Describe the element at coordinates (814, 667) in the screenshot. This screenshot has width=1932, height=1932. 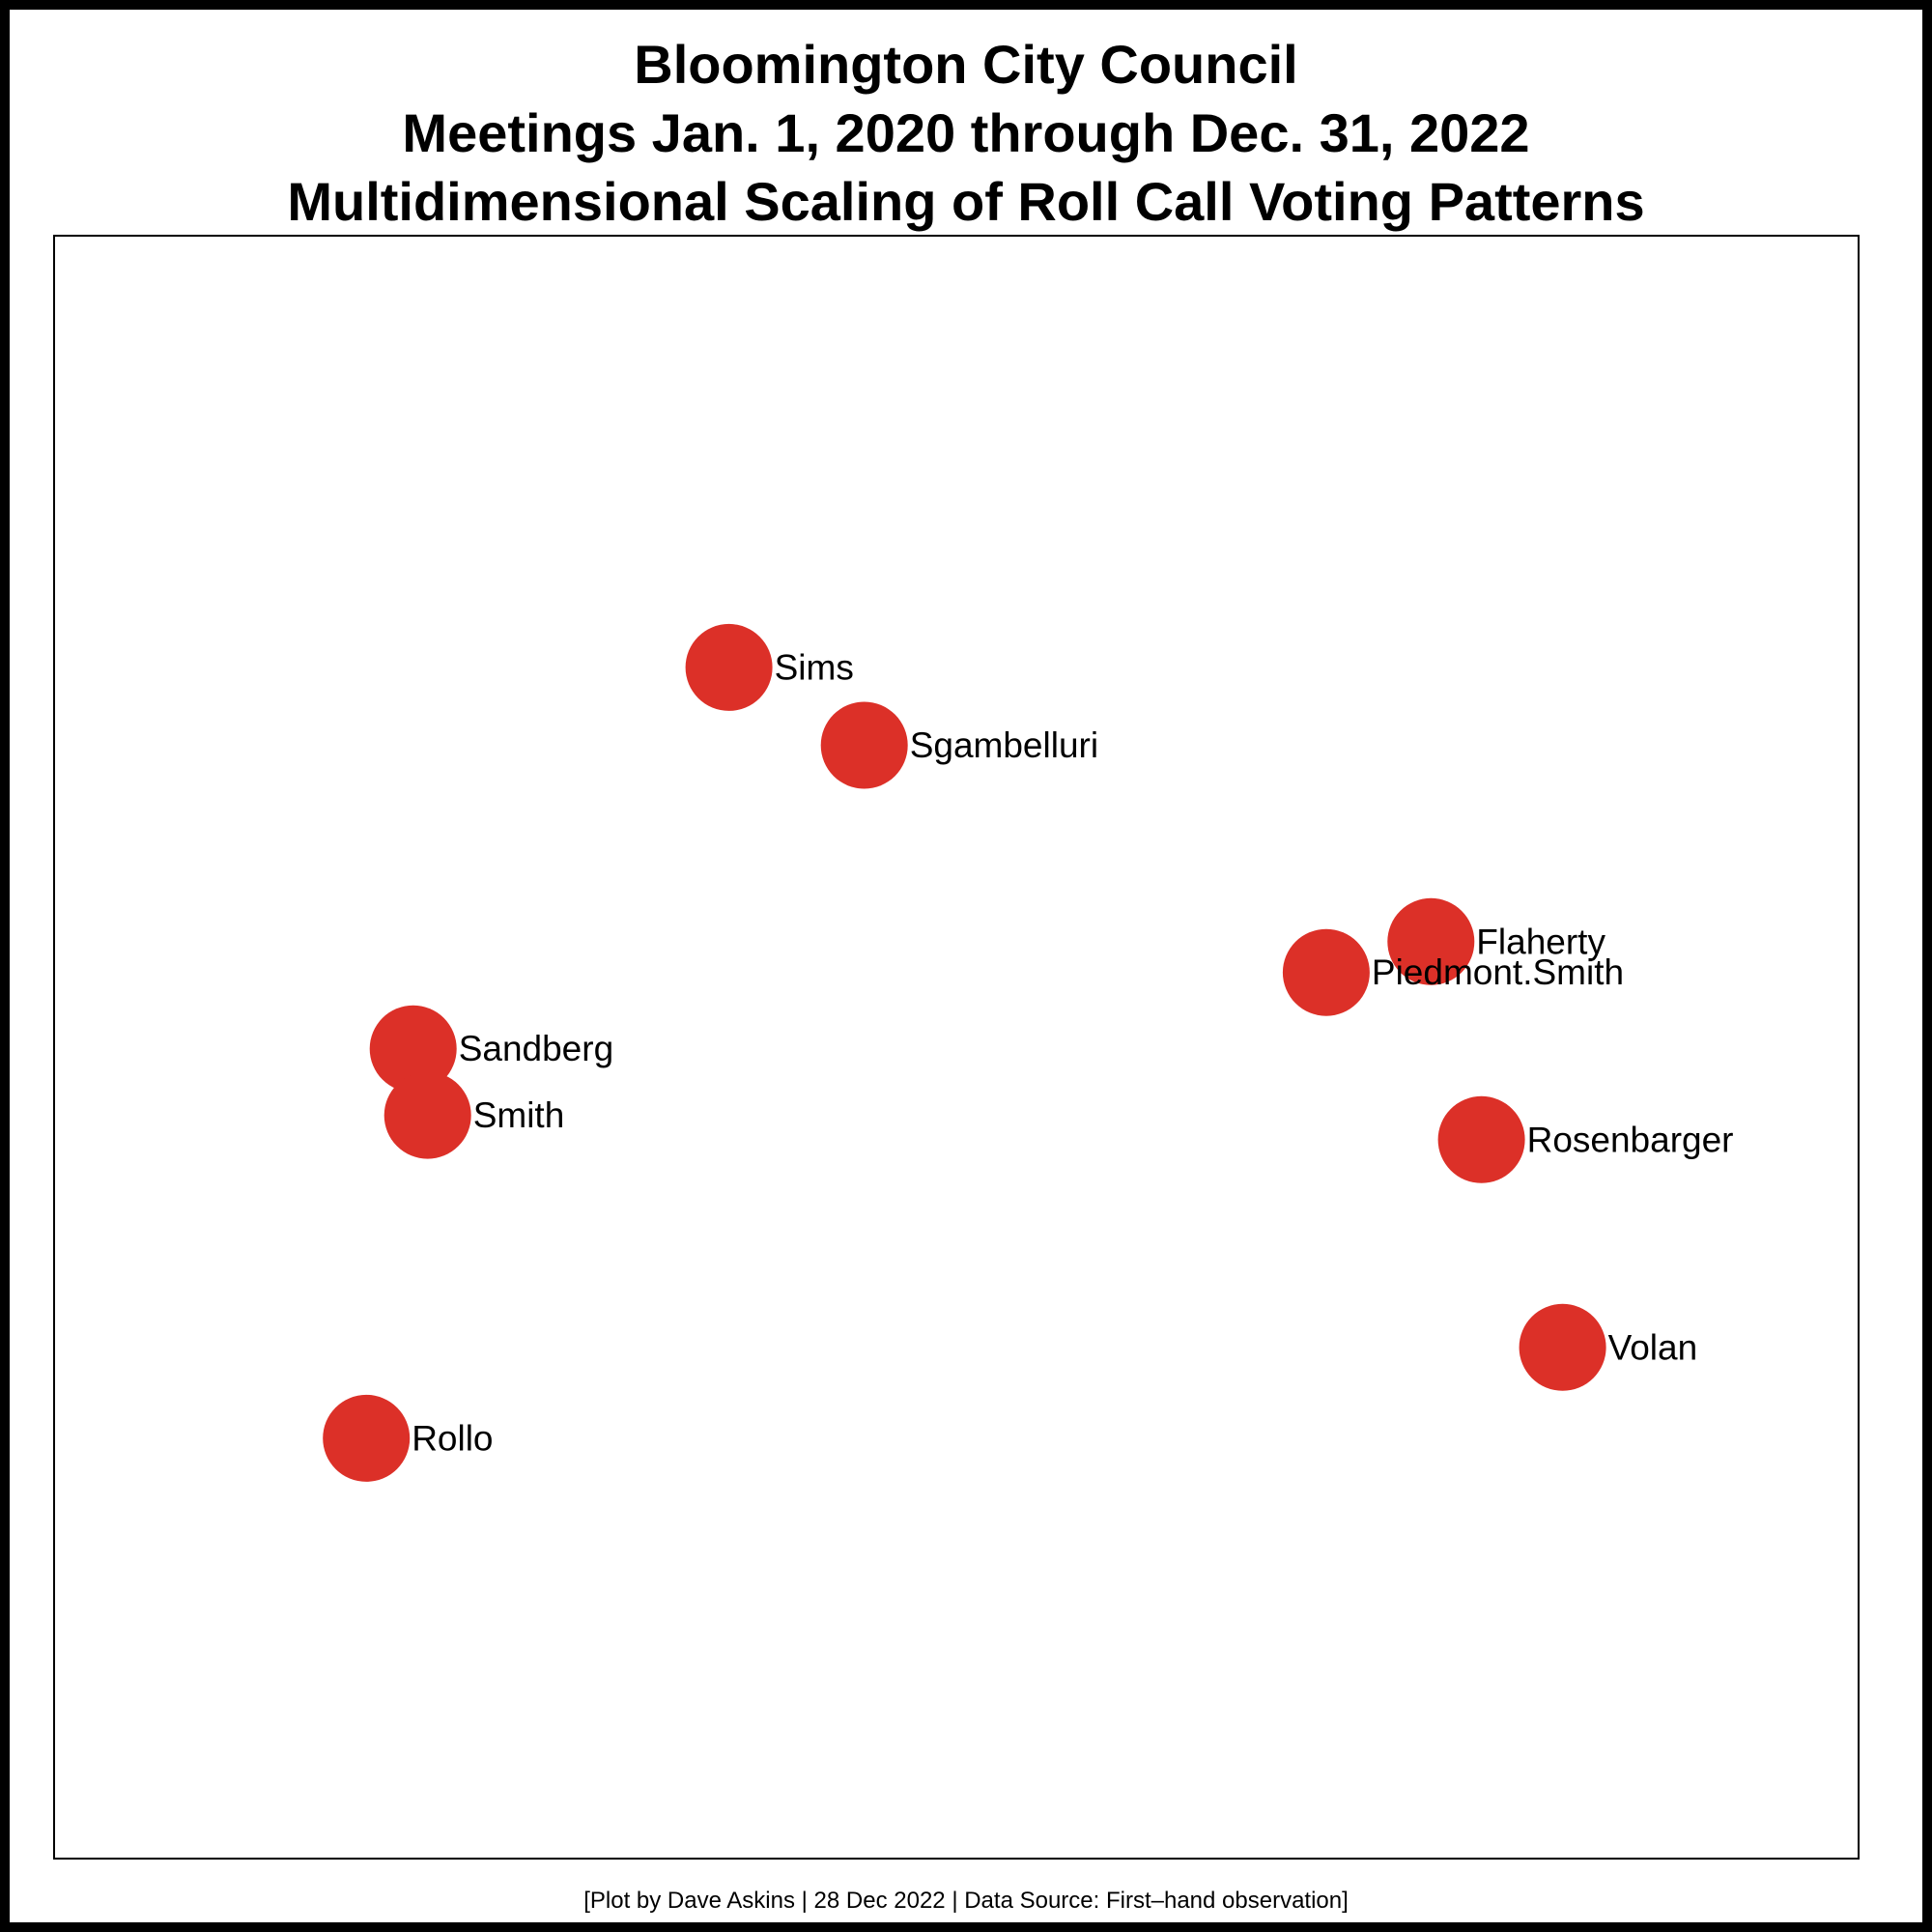
I see `point-label-sims: Sims` at that location.